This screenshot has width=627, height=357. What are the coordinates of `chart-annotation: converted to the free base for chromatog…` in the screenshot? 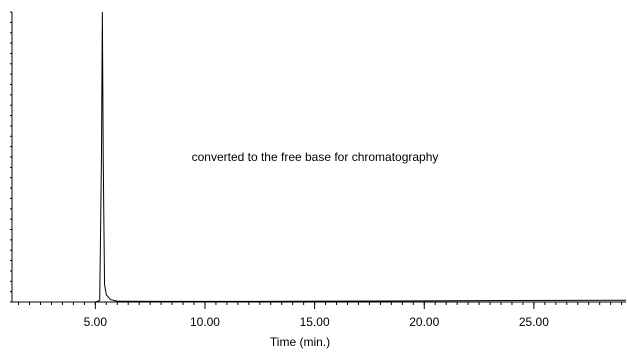 It's located at (315, 157).